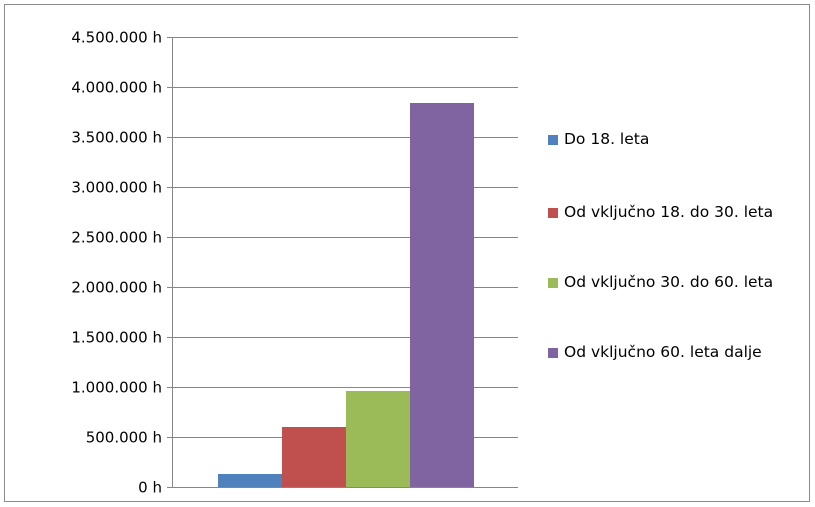 The image size is (815, 507). I want to click on legend-item: Od vključno 18. do 30. leta, so click(681, 212).